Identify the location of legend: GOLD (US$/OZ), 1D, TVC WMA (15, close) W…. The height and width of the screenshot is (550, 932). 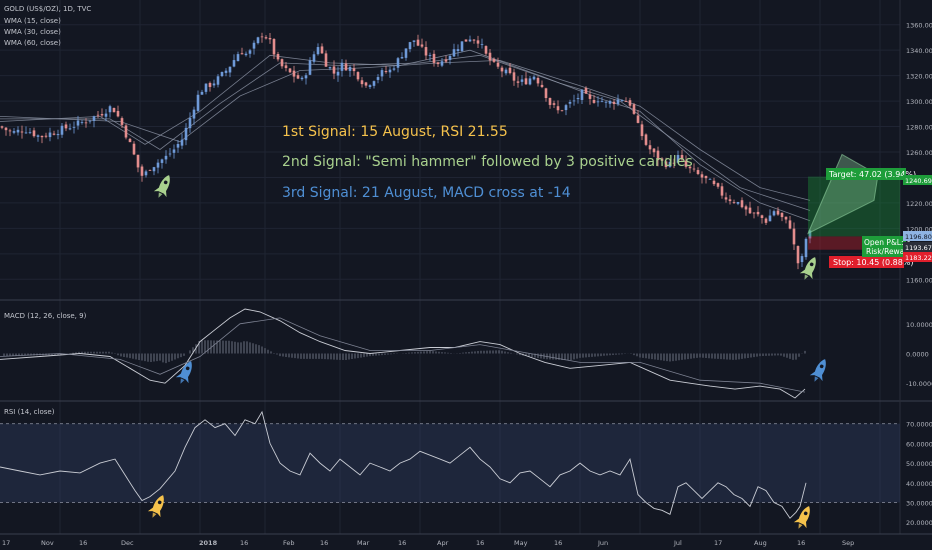
(47, 26).